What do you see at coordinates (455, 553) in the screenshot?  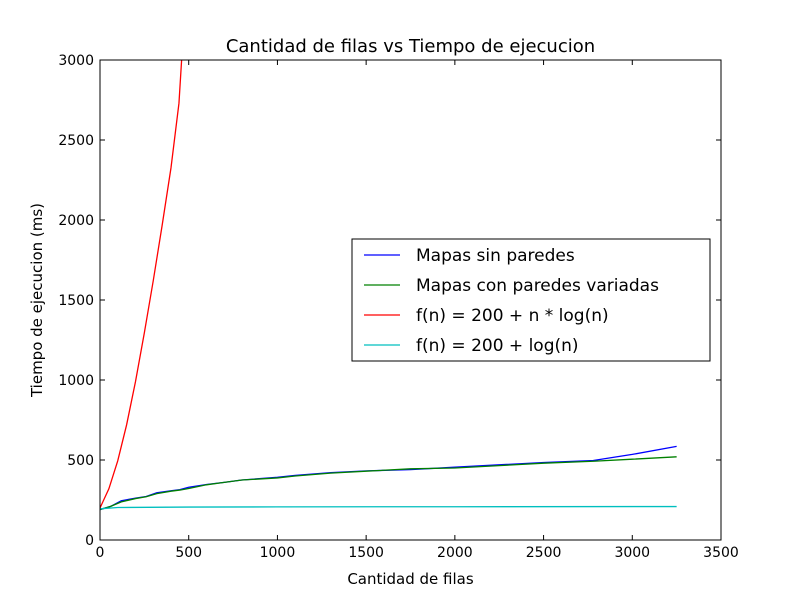 I see `x-tick-label: 2000` at bounding box center [455, 553].